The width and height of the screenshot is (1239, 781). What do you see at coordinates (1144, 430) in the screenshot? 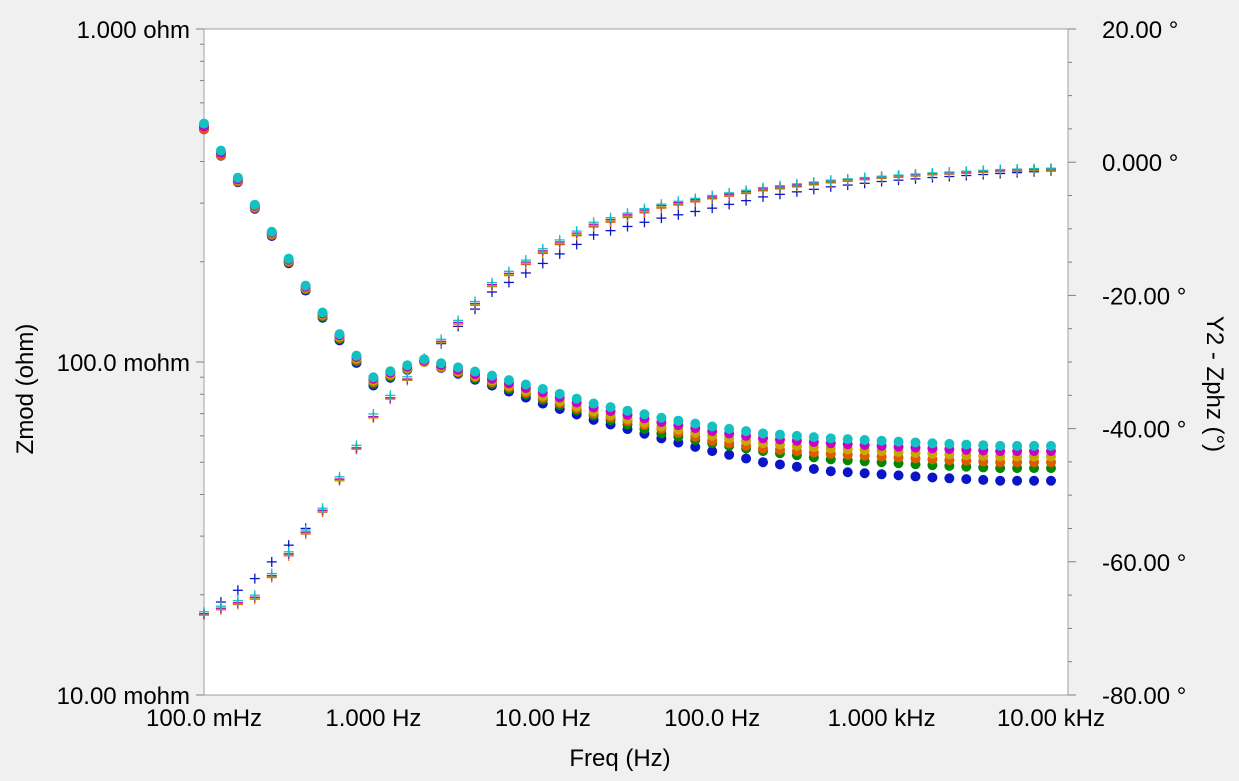
I see `y2-tick-label: -40.00 °` at bounding box center [1144, 430].